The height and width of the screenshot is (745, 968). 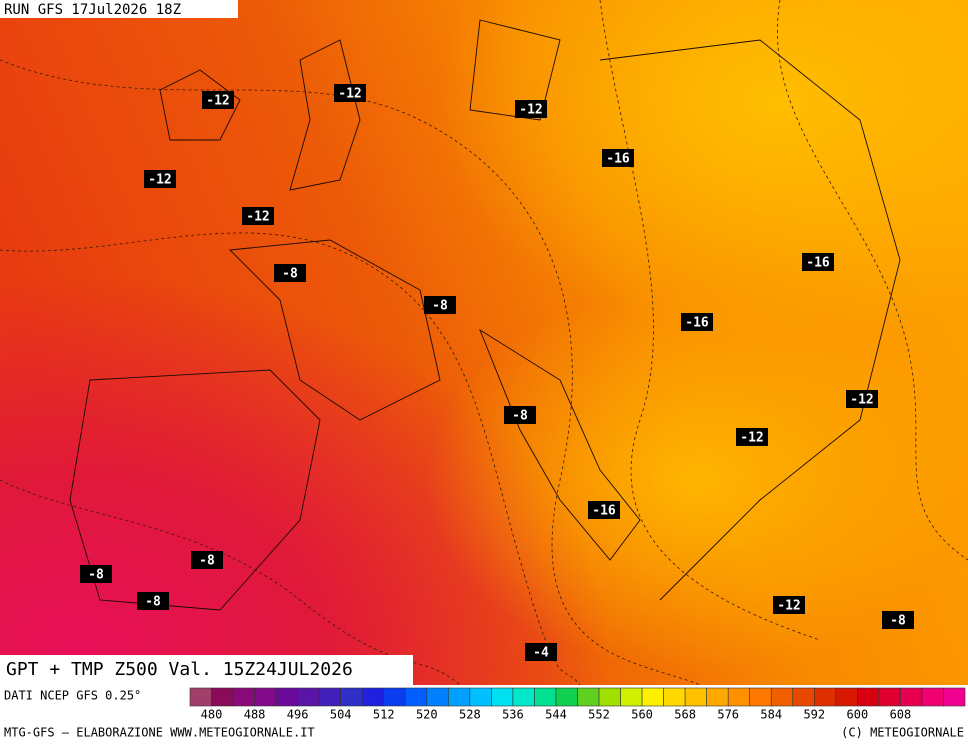 I want to click on contour-label: -4, so click(x=541, y=653).